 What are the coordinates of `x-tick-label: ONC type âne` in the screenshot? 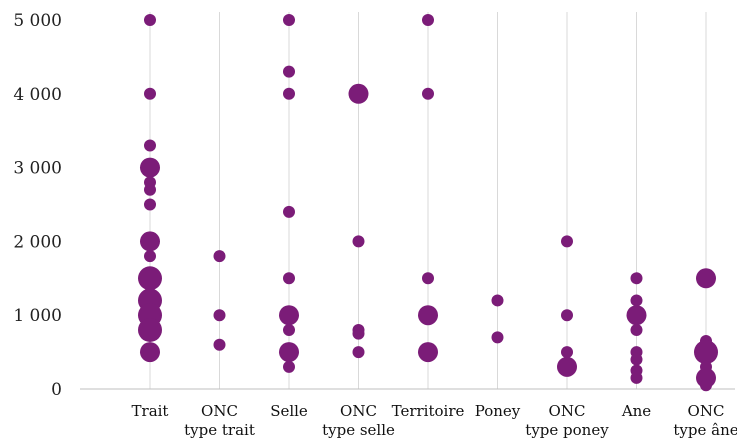 It's located at (705, 420).